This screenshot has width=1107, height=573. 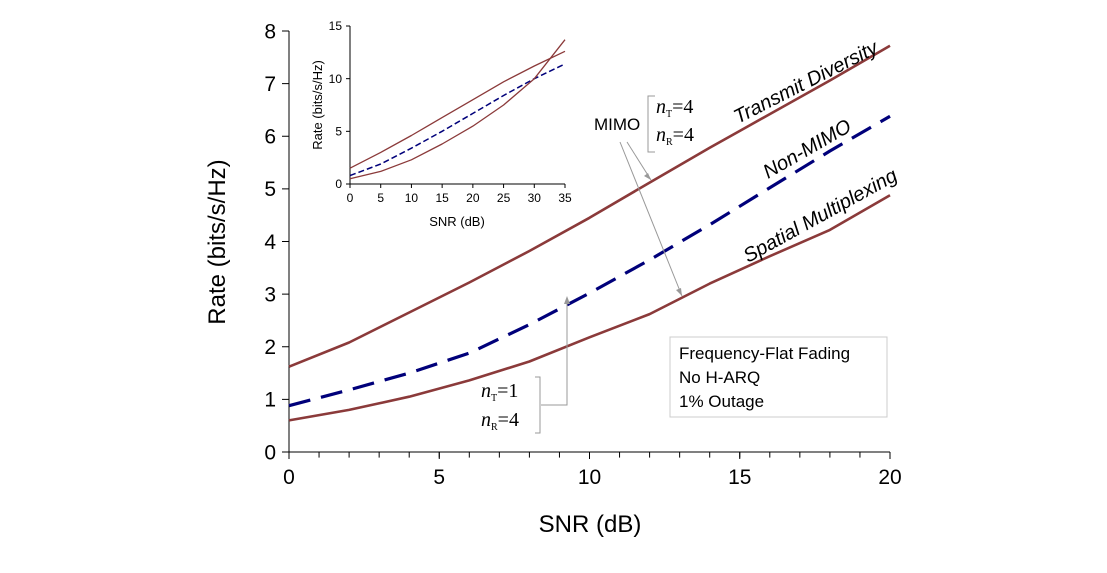 I want to click on main-y-tick-label: 4, so click(x=270, y=242).